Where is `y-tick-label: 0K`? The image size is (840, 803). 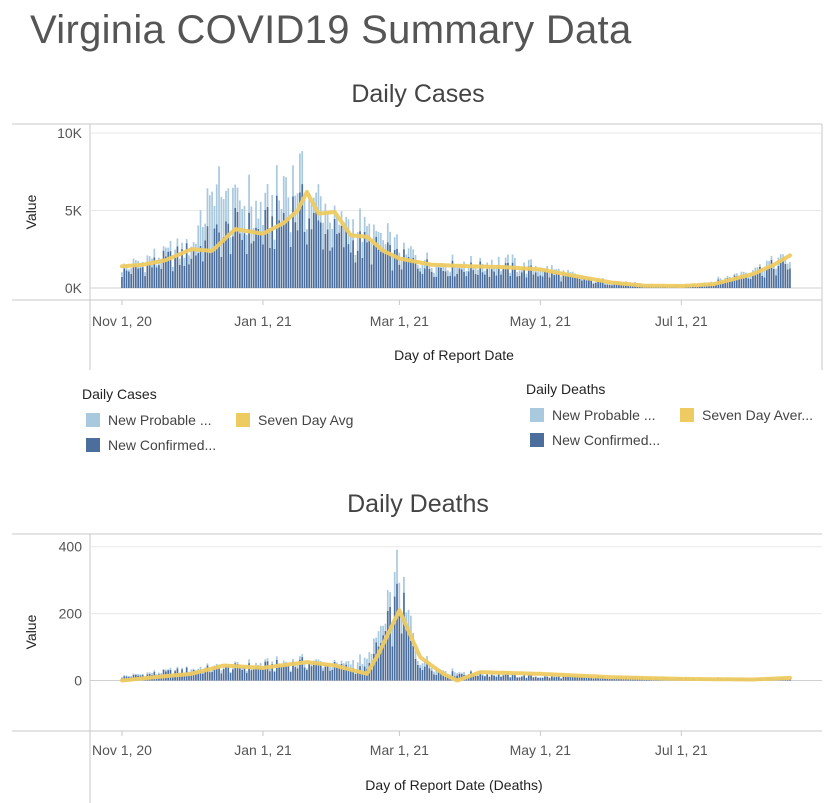 y-tick-label: 0K is located at coordinates (74, 288).